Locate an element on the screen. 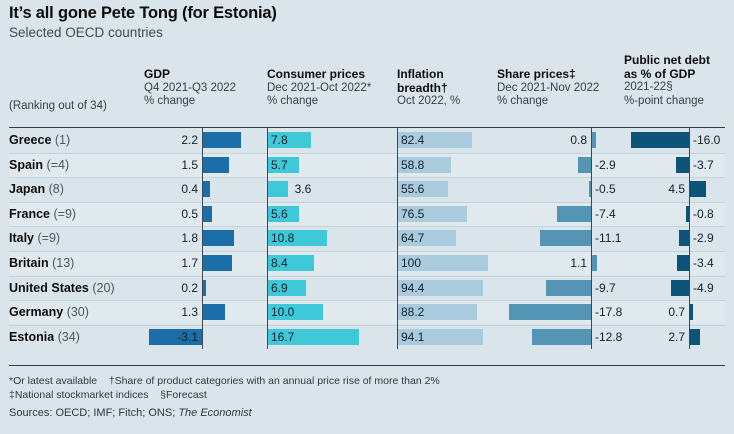 This screenshot has width=734, height=434. footnote-line-2: ‡National stockmarket indices §Forecast is located at coordinates (108, 395).